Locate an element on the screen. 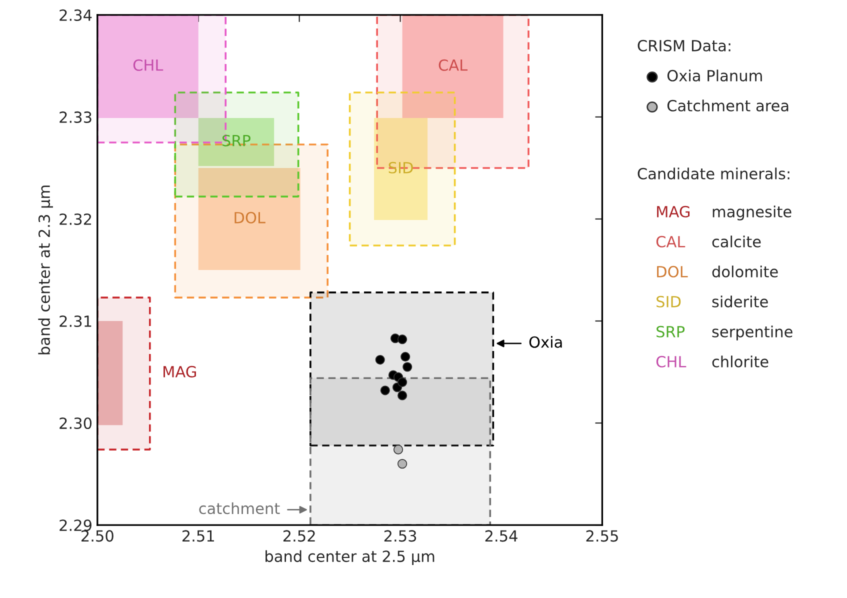 This screenshot has height=598, width=847. x-tick-label: 2.53 is located at coordinates (400, 536).